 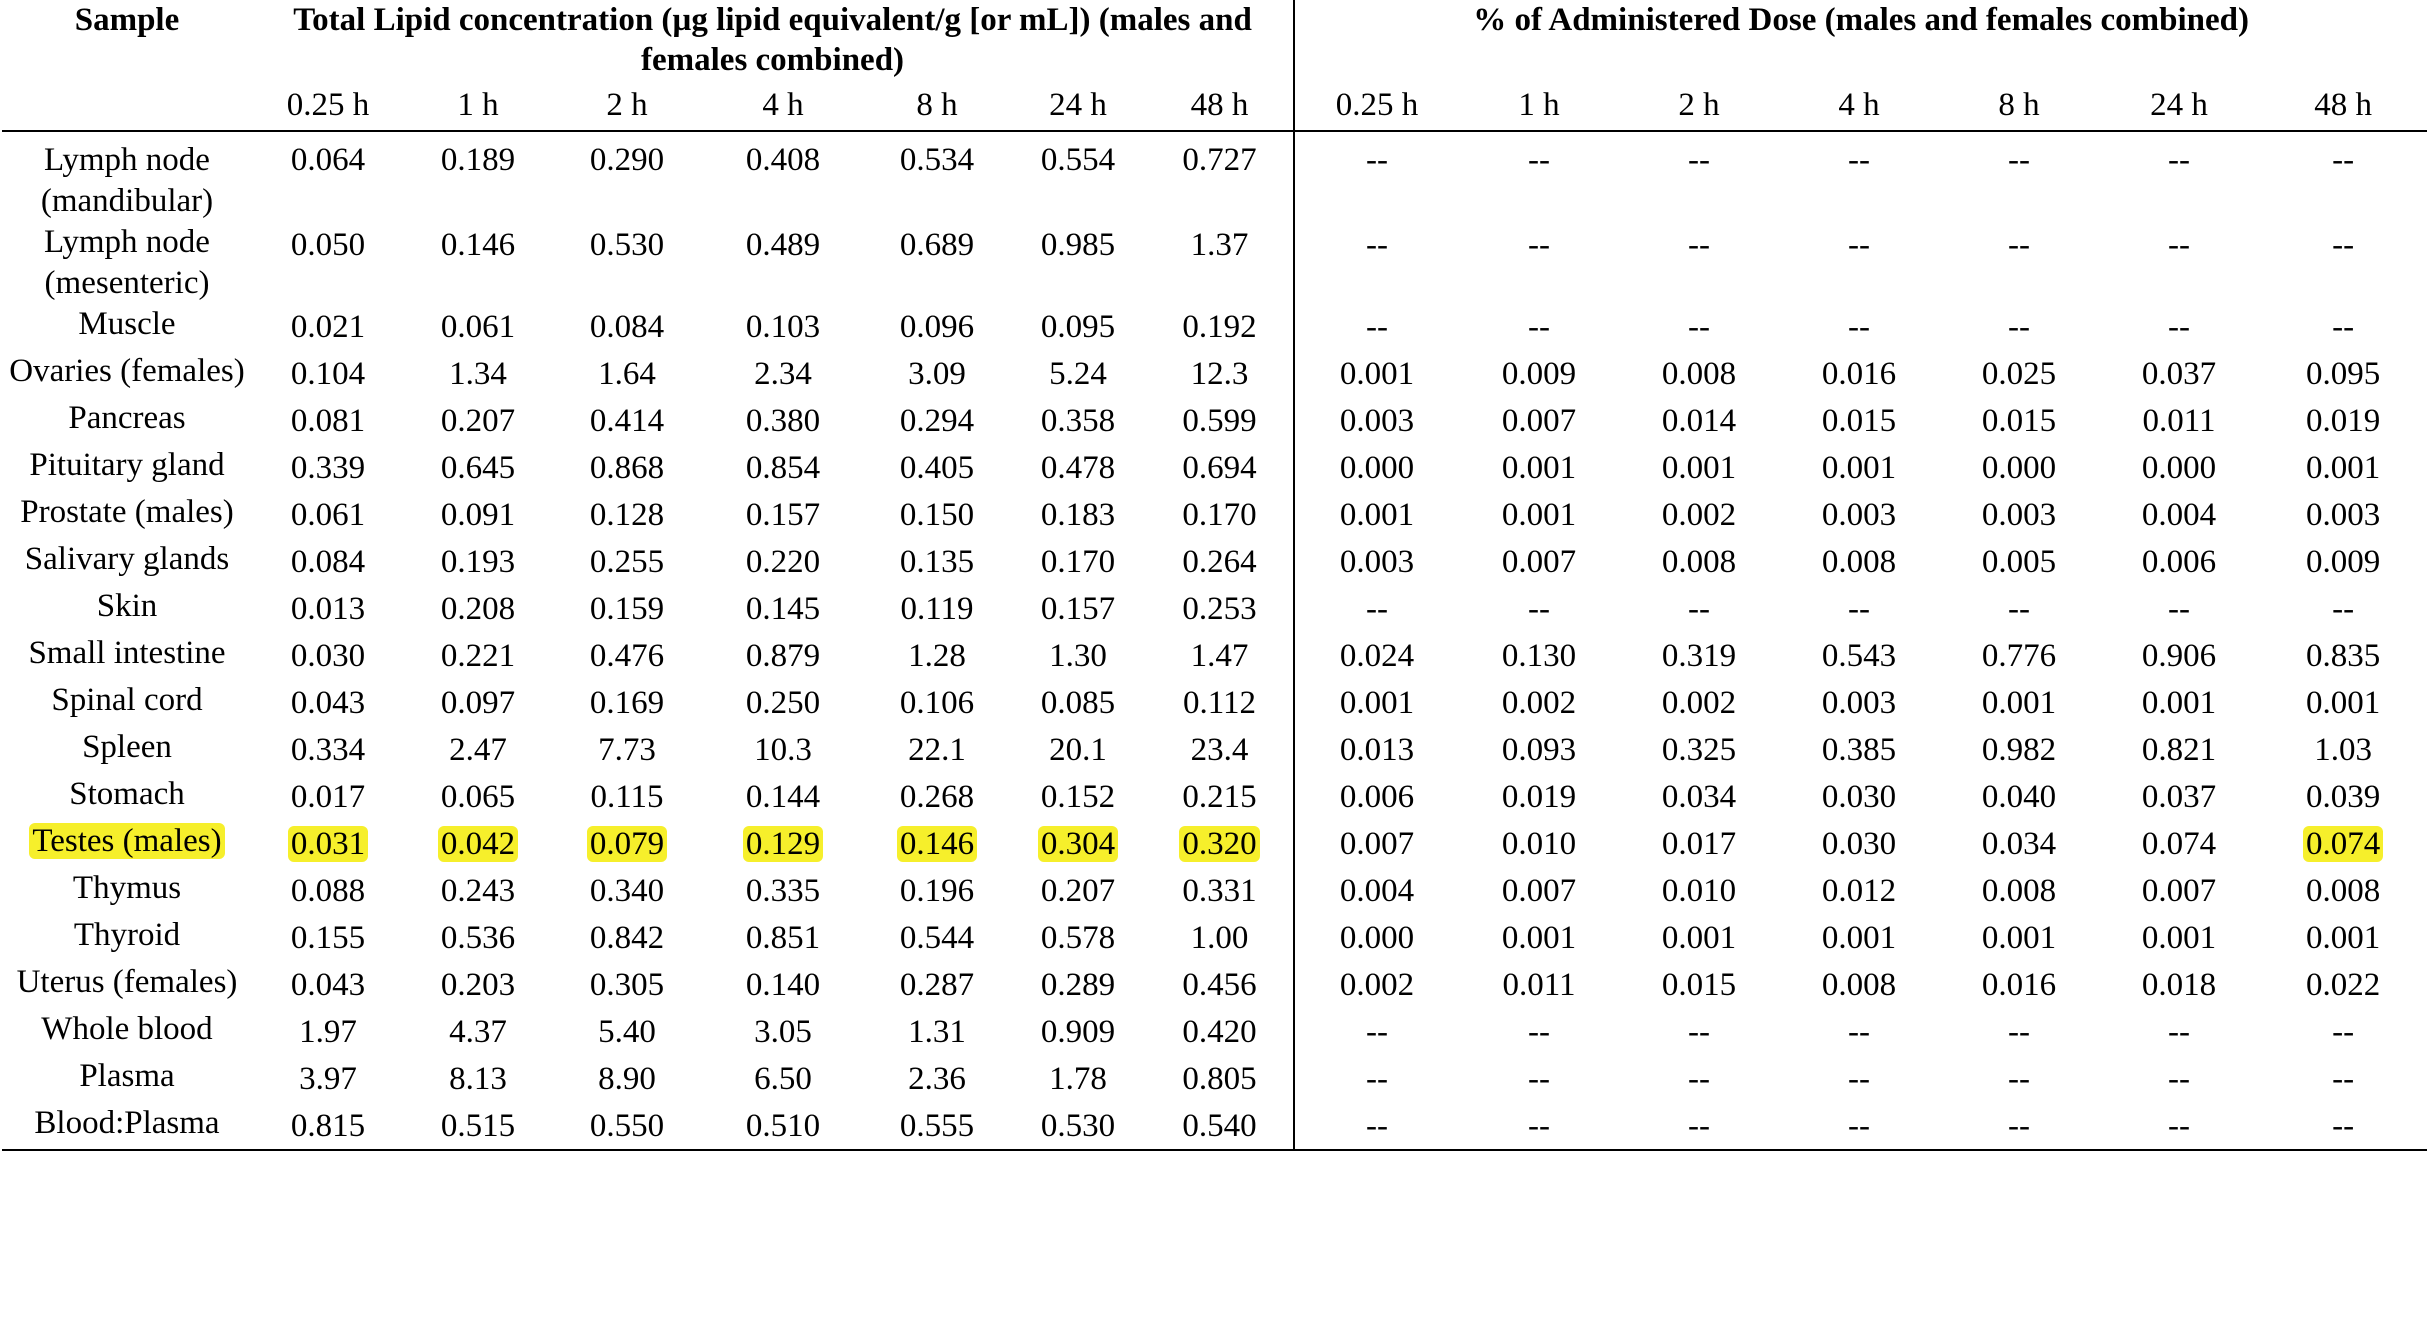 I want to click on concentration-cell: 0.159, so click(x=627, y=609).